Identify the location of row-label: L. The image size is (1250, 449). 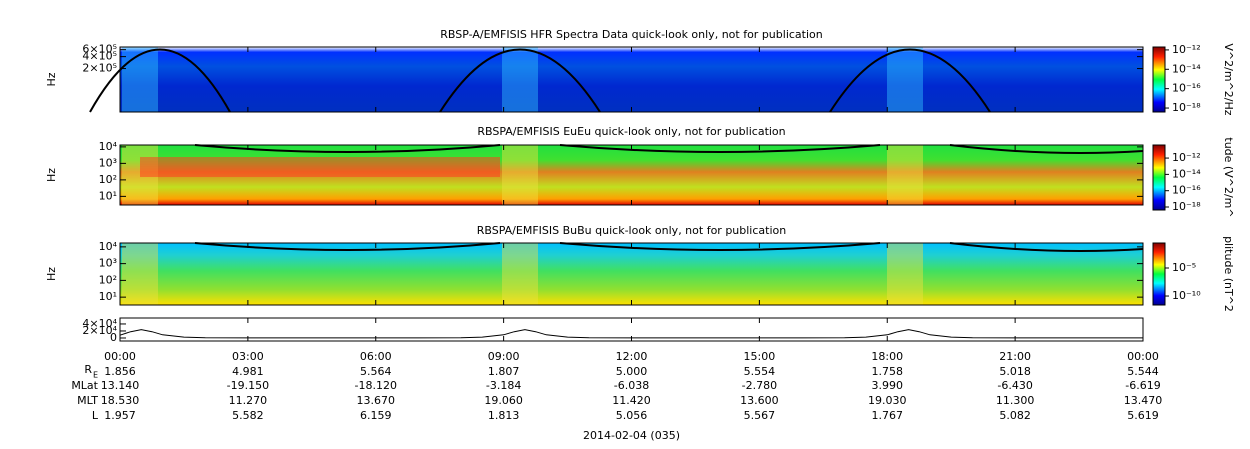
(95, 415).